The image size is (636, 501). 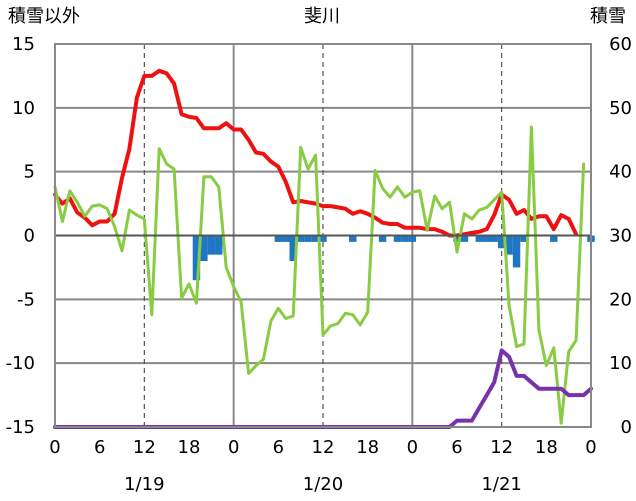 What do you see at coordinates (501, 484) in the screenshot?
I see `date-label: 1/21` at bounding box center [501, 484].